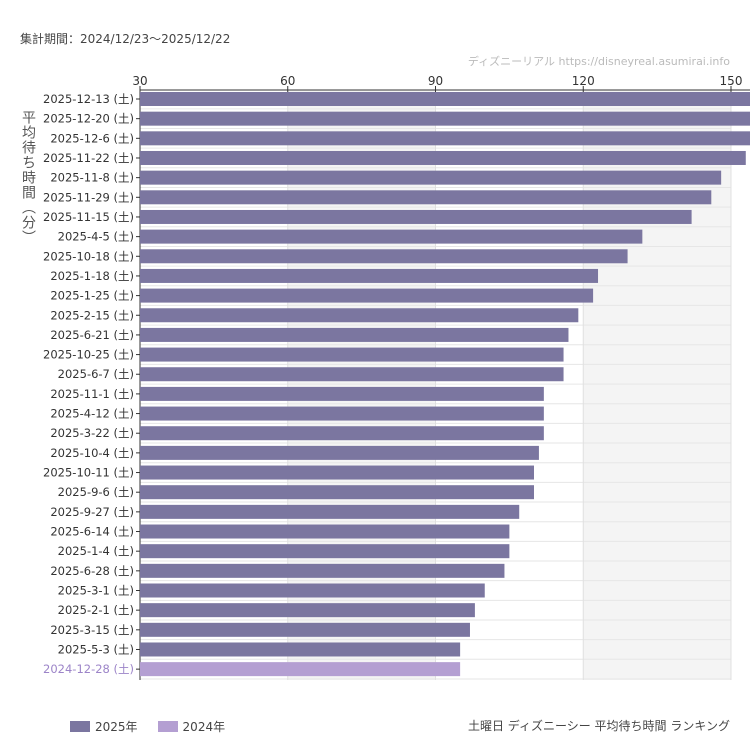 The image size is (750, 750). Describe the element at coordinates (88, 473) in the screenshot. I see `y-tick-label: 2025-10-11 (土)` at that location.